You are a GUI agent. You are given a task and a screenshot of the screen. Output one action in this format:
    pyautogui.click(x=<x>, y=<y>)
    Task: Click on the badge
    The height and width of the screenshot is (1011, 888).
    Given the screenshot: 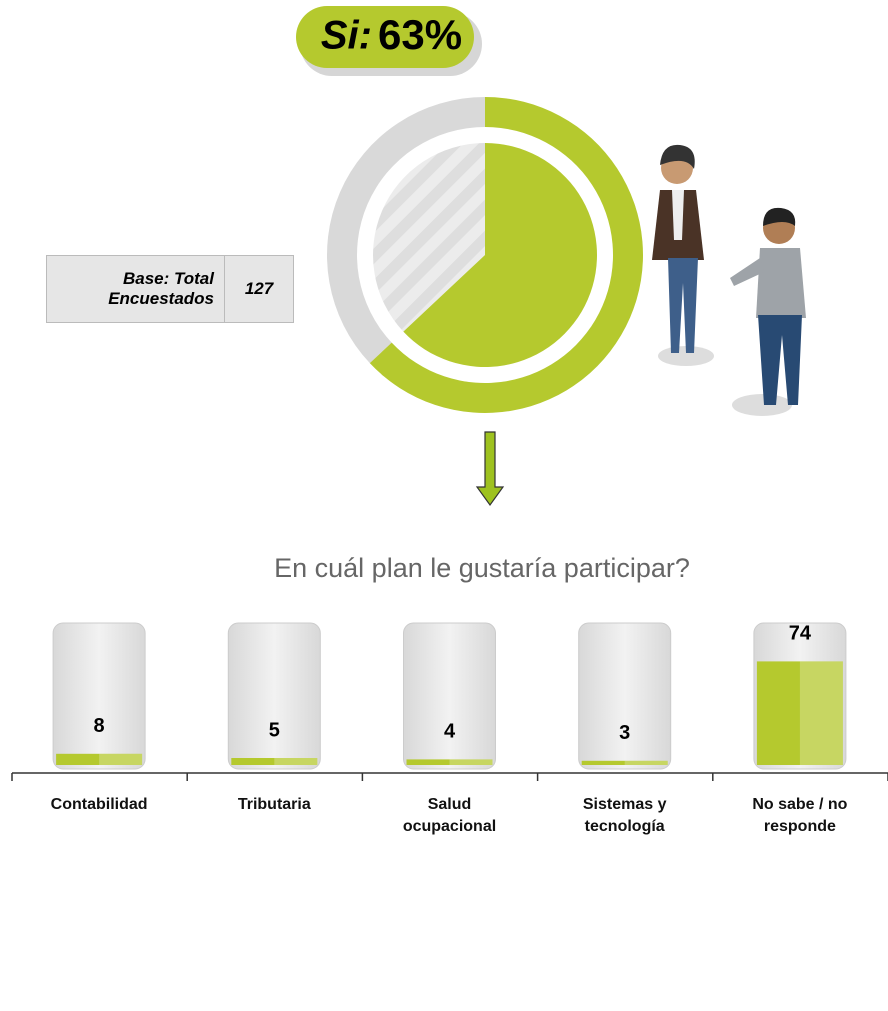 What is the action you would take?
    pyautogui.click(x=385, y=37)
    